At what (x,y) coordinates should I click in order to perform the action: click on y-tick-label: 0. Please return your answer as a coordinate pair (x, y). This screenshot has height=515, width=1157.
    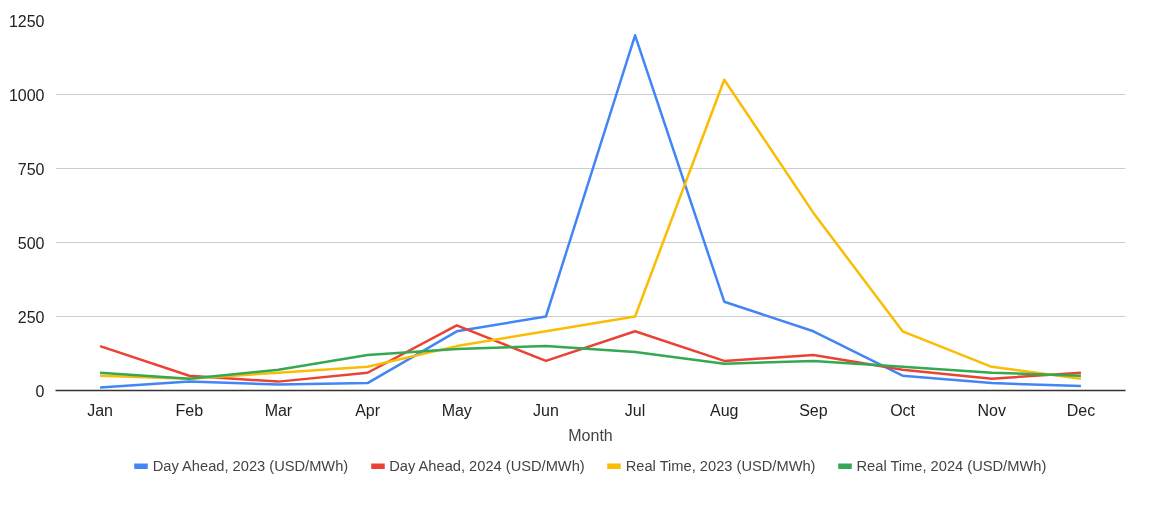
    Looking at the image, I should click on (40, 391).